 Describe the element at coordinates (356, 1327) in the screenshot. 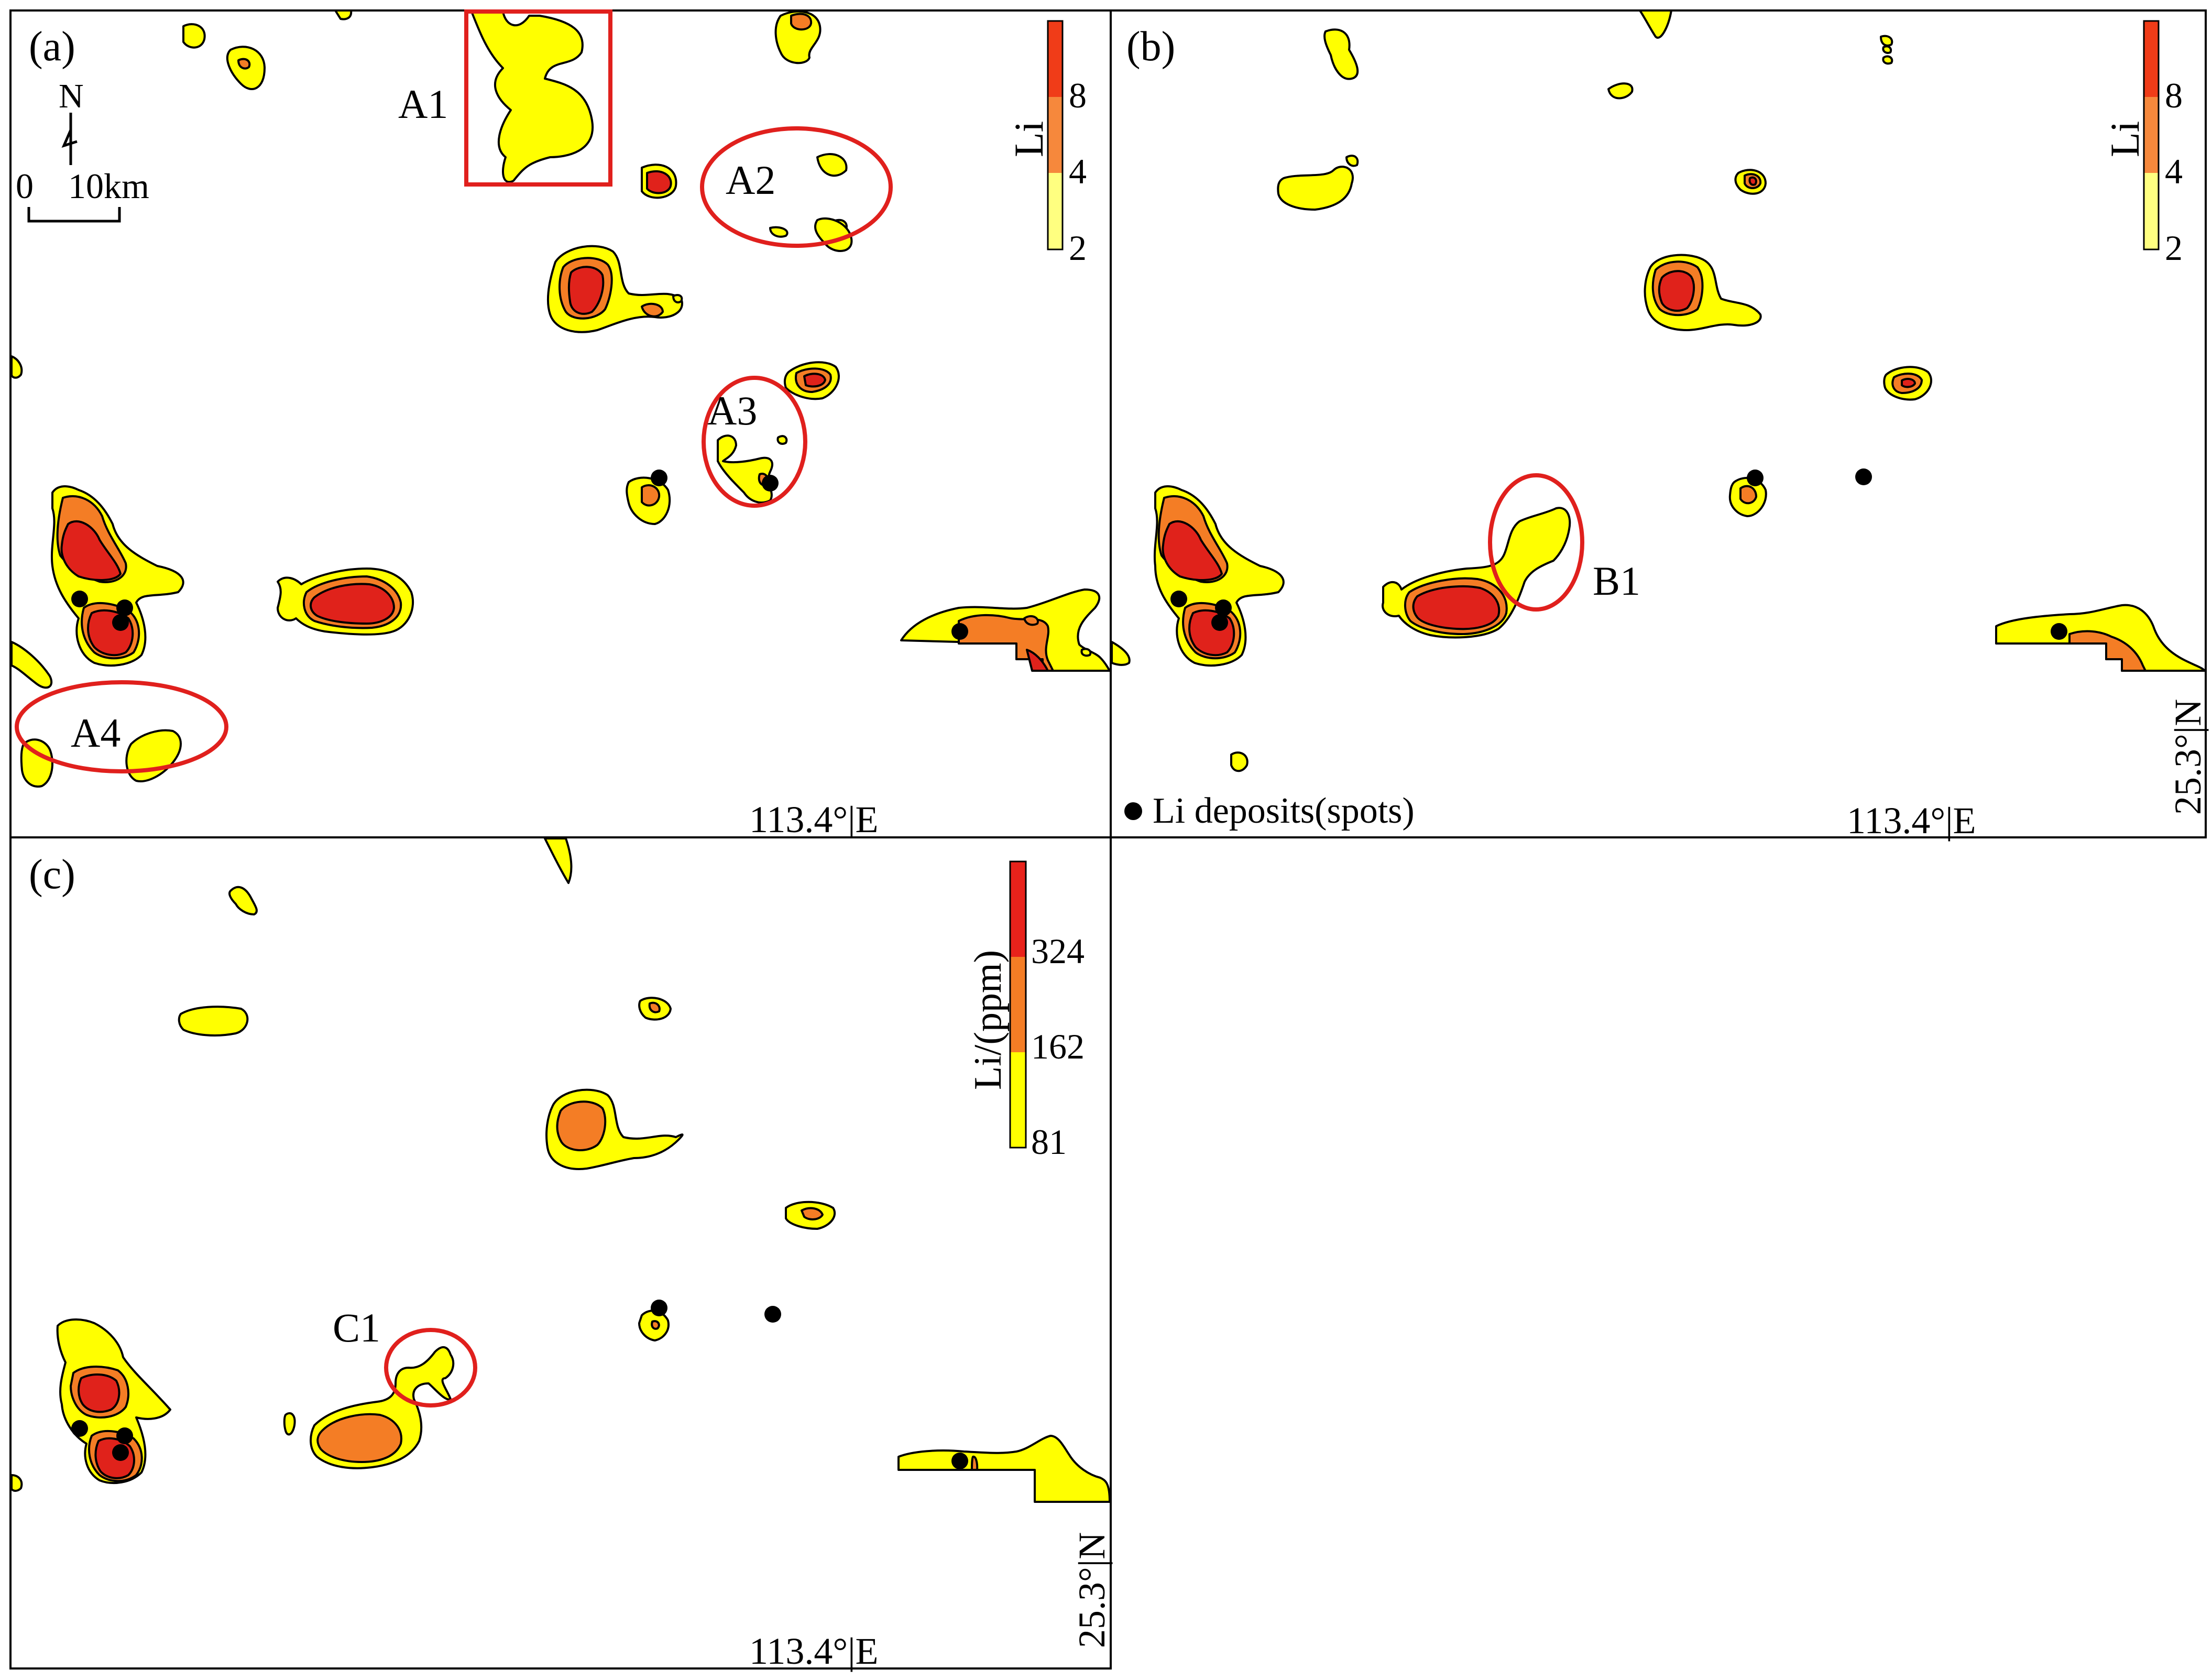

I see `anomaly-label-C1: C1` at that location.